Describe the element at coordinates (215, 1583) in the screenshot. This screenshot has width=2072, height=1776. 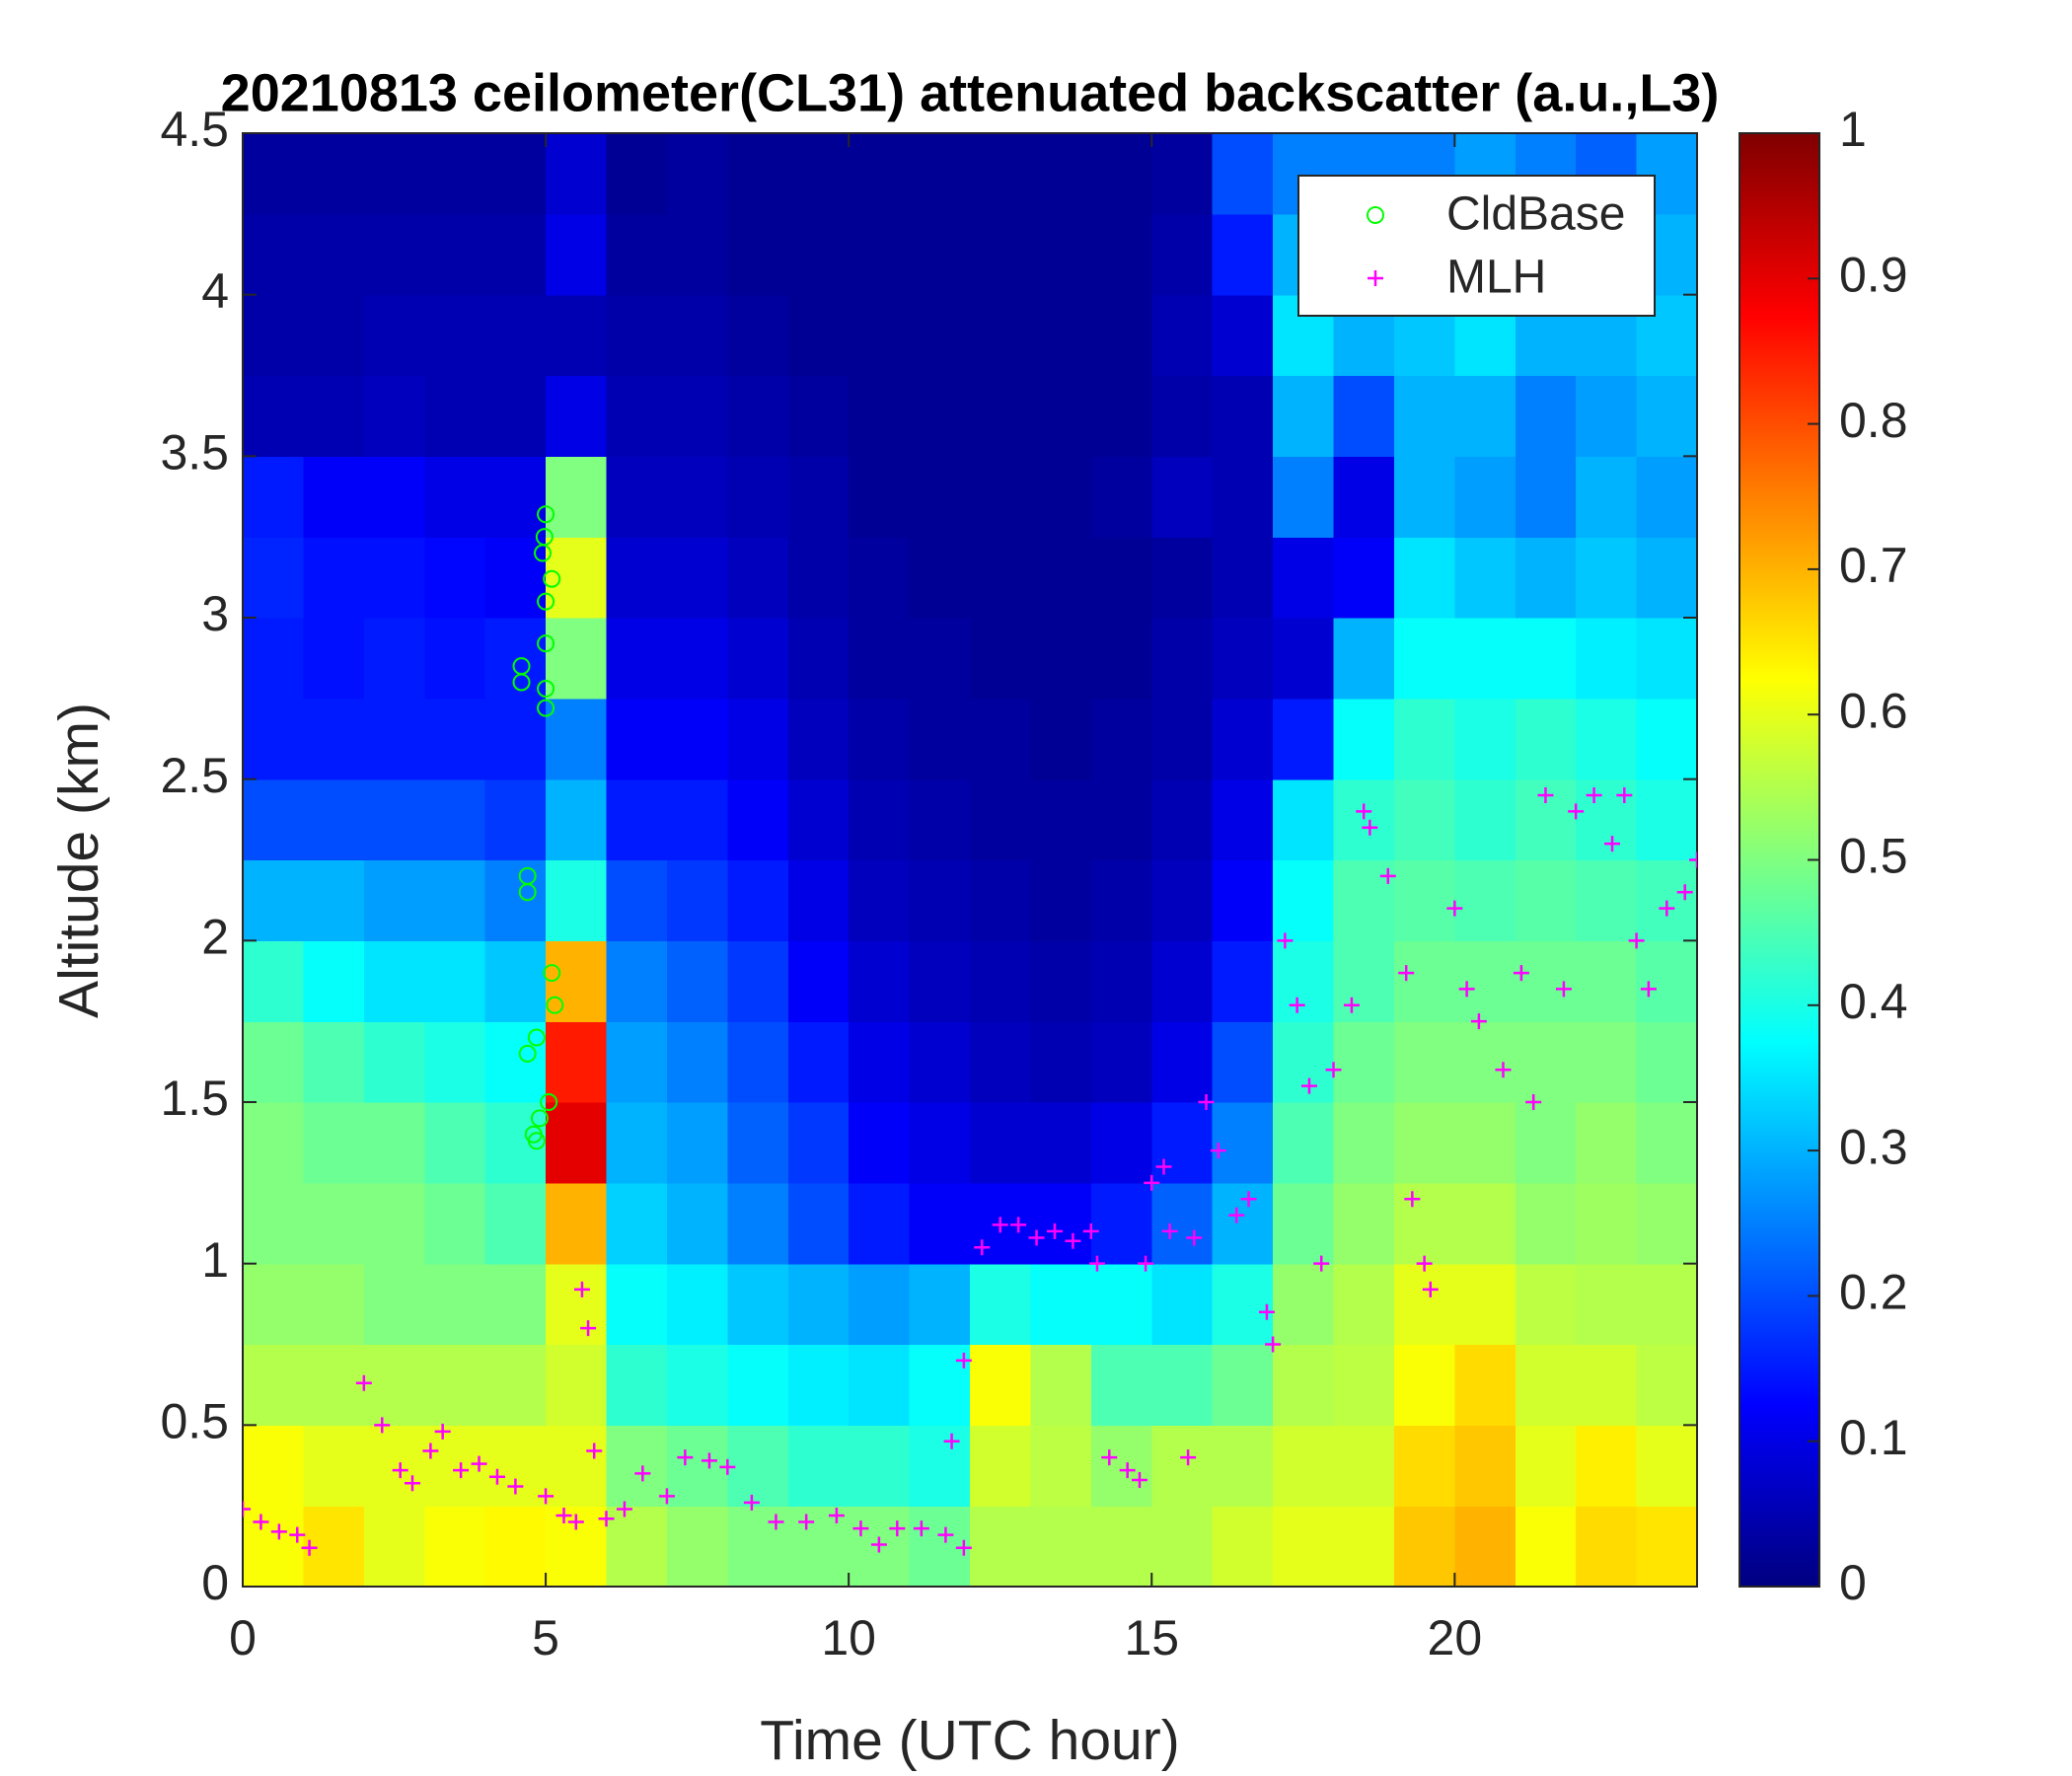
I see `y-tick-label: 0` at that location.